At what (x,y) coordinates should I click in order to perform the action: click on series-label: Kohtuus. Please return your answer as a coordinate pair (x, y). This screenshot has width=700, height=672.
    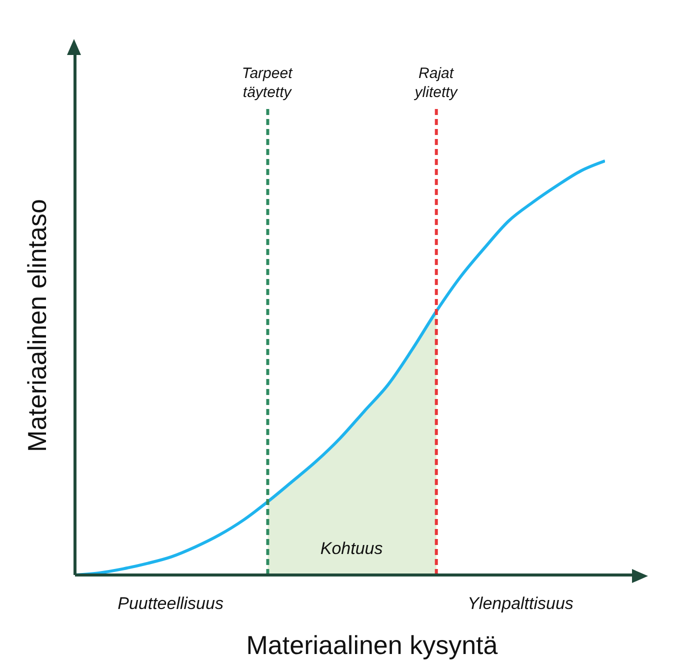
    Looking at the image, I should click on (352, 548).